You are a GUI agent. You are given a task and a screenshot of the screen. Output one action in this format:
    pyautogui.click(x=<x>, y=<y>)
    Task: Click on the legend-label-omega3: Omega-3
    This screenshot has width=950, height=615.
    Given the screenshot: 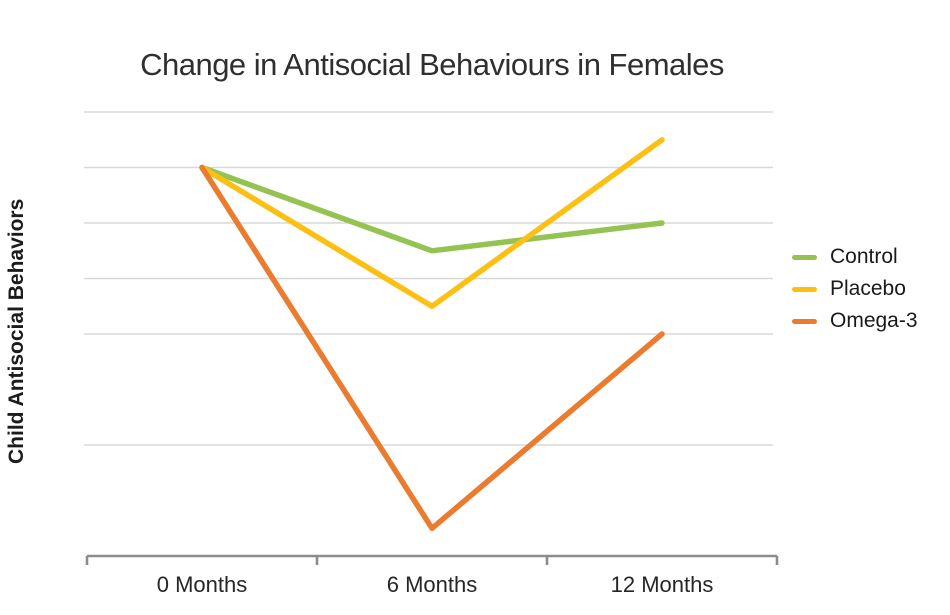 What is the action you would take?
    pyautogui.click(x=874, y=320)
    